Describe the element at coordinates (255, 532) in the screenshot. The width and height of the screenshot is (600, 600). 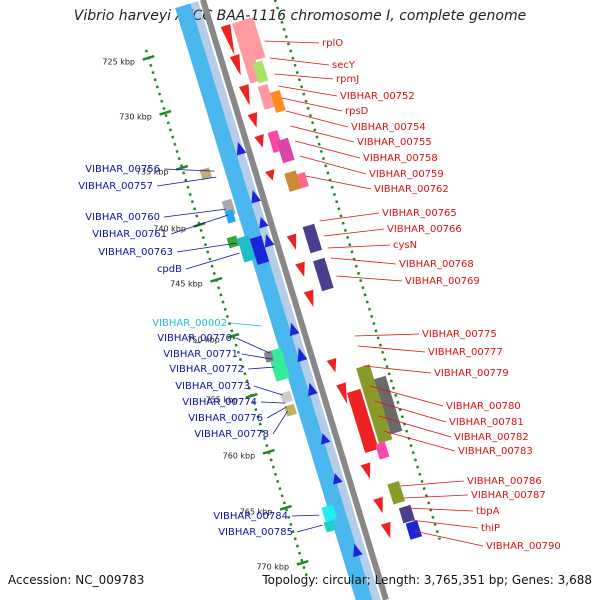
I see `left-gene-label: VIBHAR_00785` at that location.